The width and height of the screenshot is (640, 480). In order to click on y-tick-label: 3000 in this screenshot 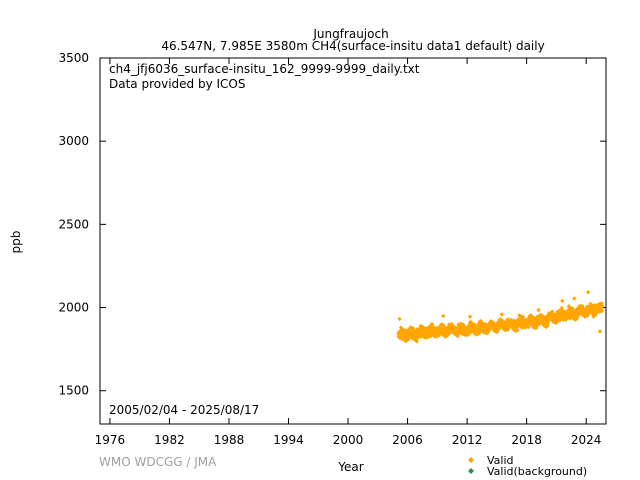, I will do `click(73, 141)`.